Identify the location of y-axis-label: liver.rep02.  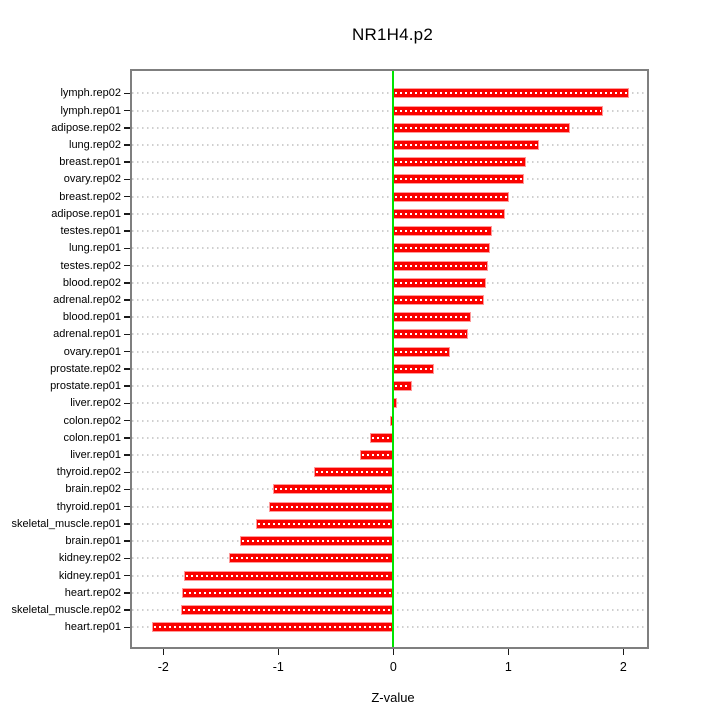
(95, 403).